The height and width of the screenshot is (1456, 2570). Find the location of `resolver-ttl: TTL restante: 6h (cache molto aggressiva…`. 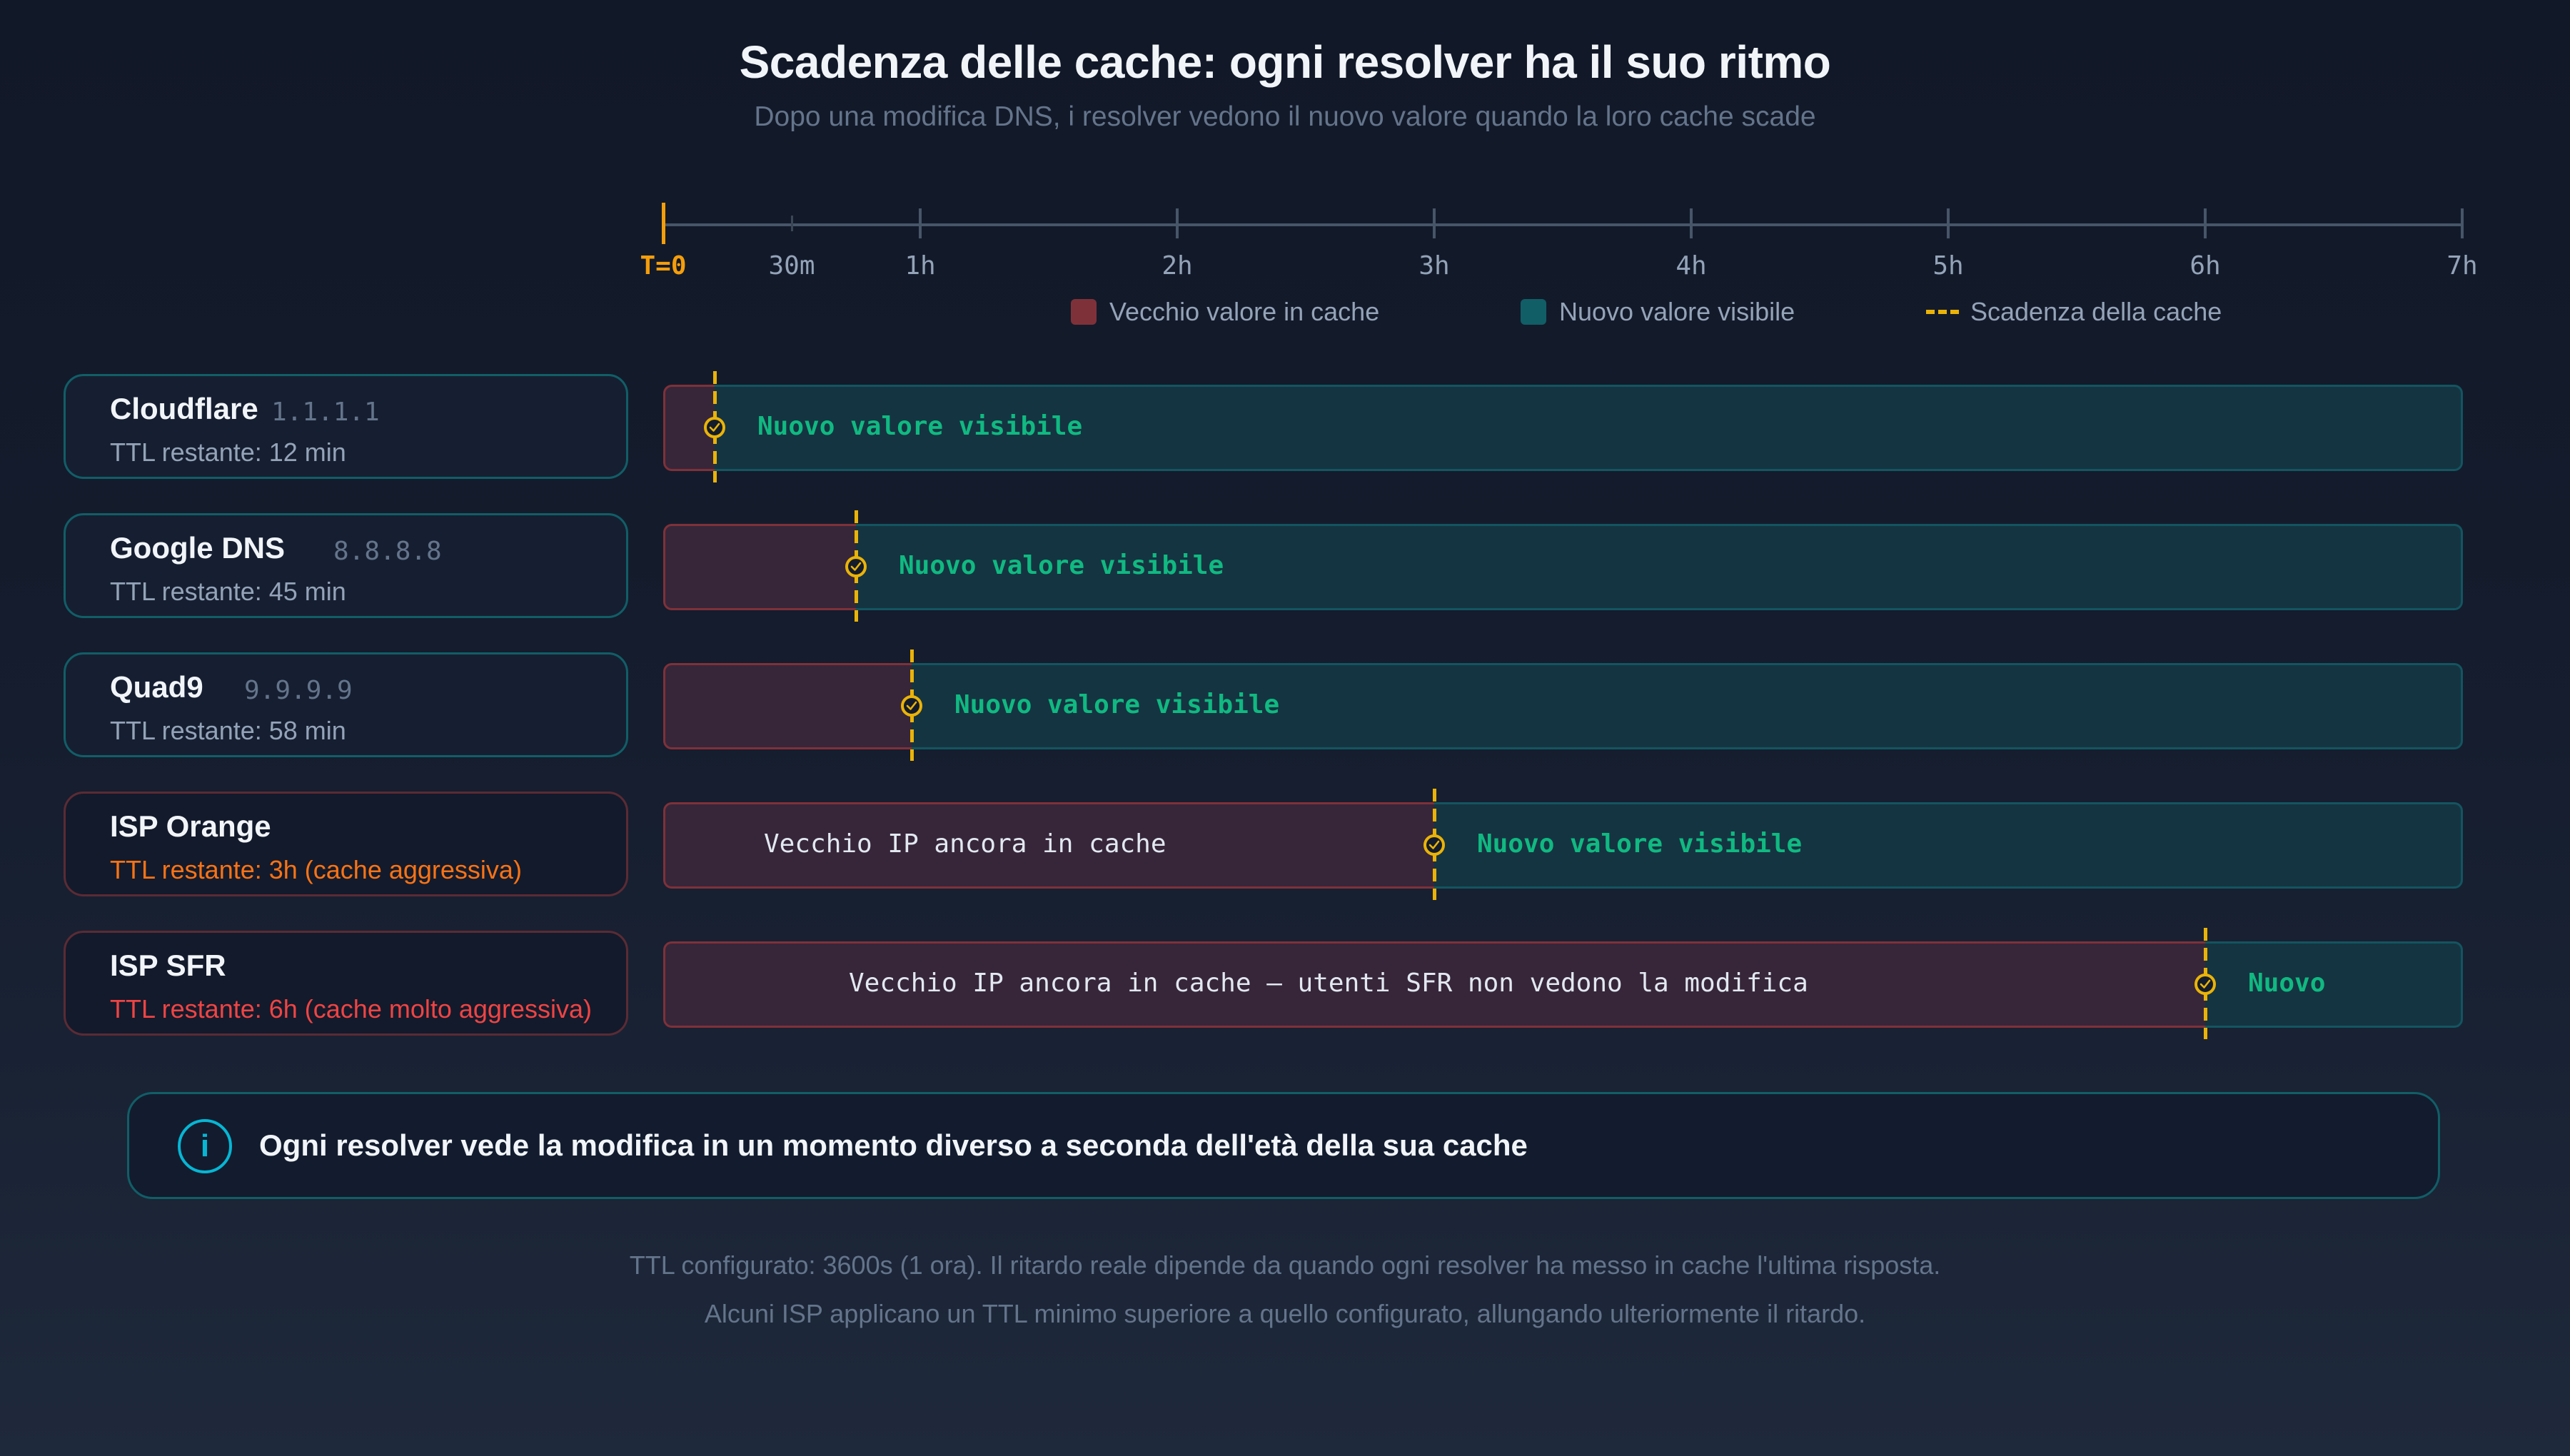

resolver-ttl: TTL restante: 6h (cache molto aggressiva… is located at coordinates (351, 1008).